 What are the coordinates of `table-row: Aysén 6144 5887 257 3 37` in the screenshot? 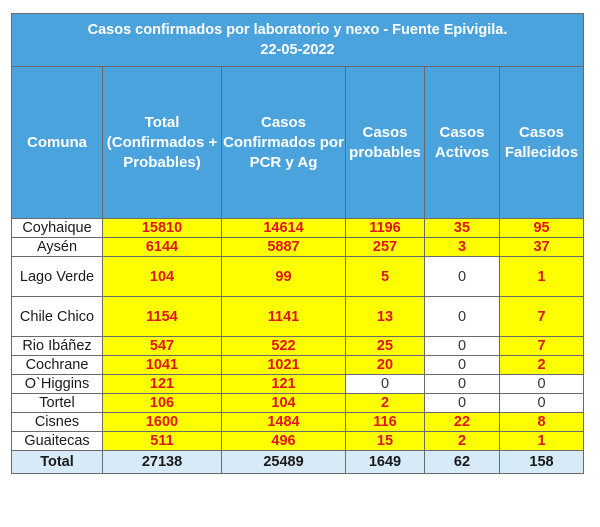 It's located at (298, 247).